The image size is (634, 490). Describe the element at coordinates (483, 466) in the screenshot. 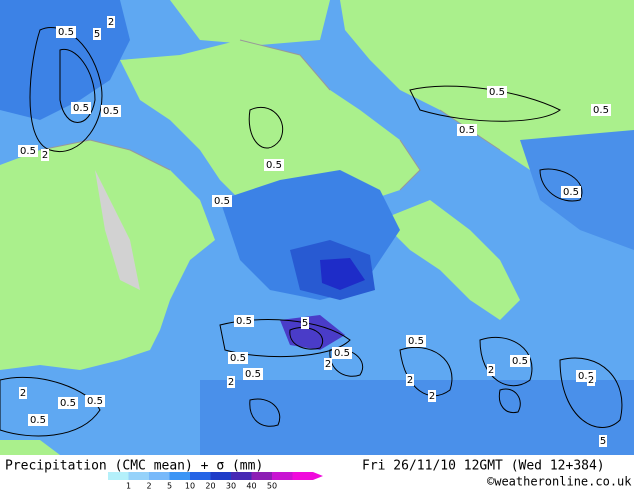

I see `timestamp: Fri 26/11/10 12GMT (Wed 12+384)` at that location.